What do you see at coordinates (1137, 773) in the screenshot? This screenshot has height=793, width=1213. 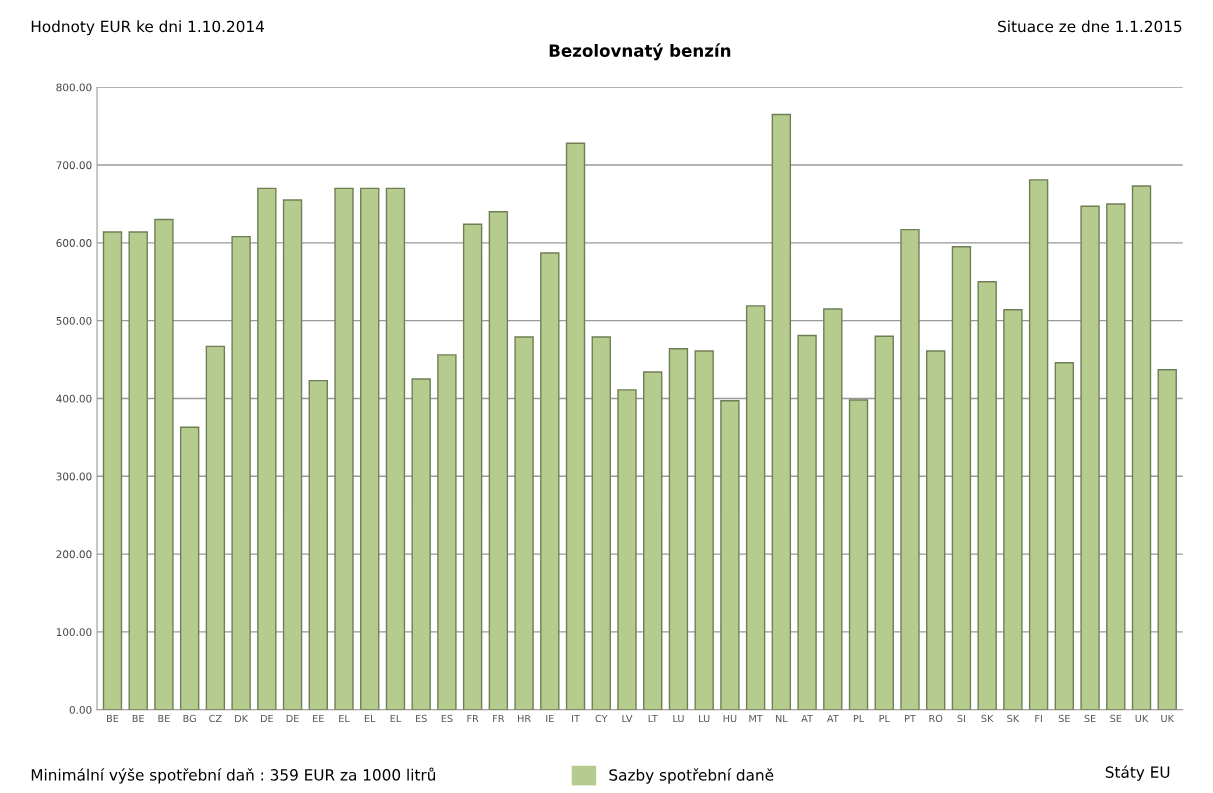 I see `x-axis-title: Státy EU` at bounding box center [1137, 773].